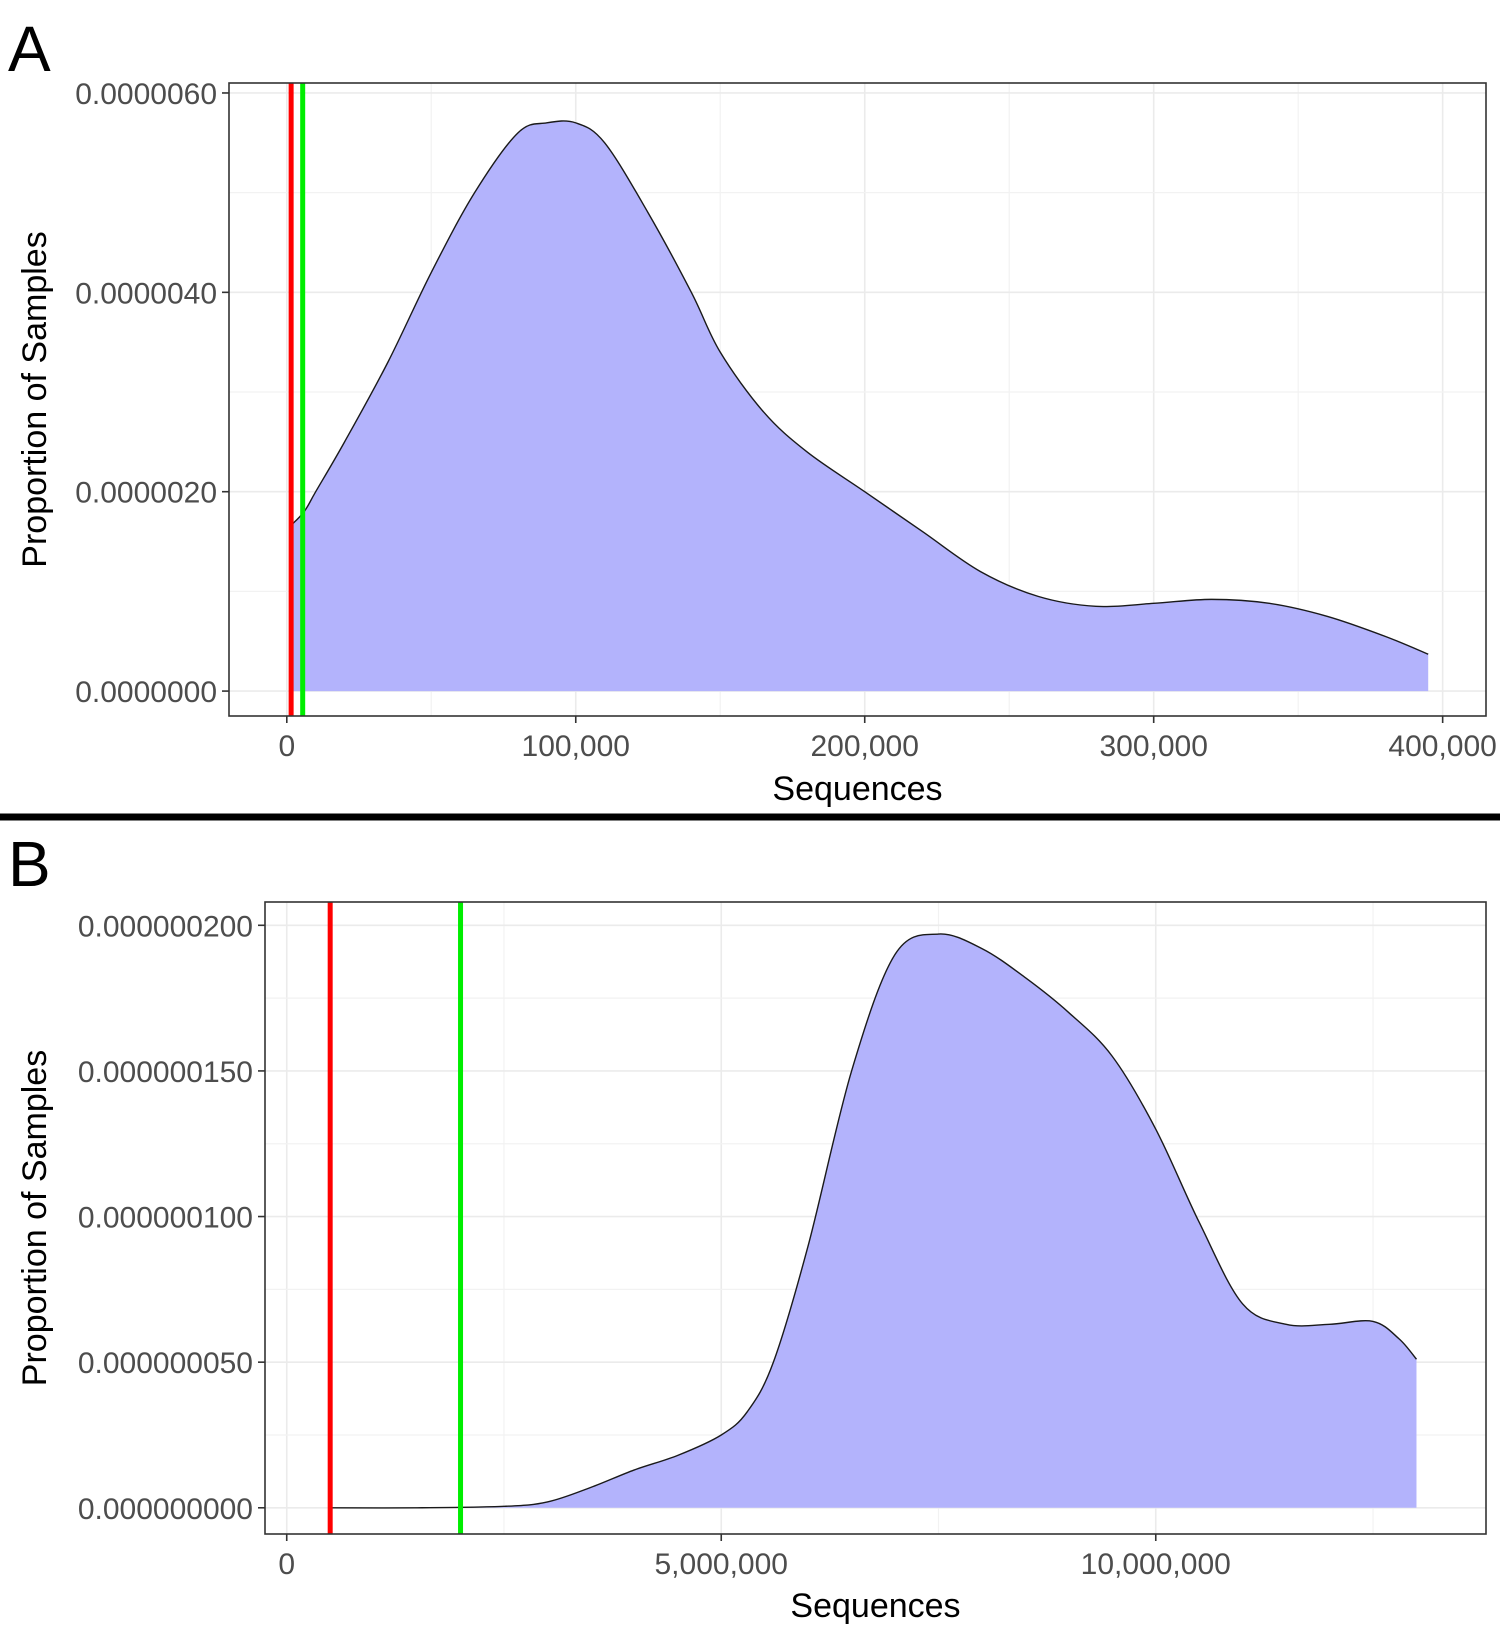 This screenshot has height=1646, width=1500. What do you see at coordinates (146, 94) in the screenshot?
I see `y-tick-label: 0.0000060` at bounding box center [146, 94].